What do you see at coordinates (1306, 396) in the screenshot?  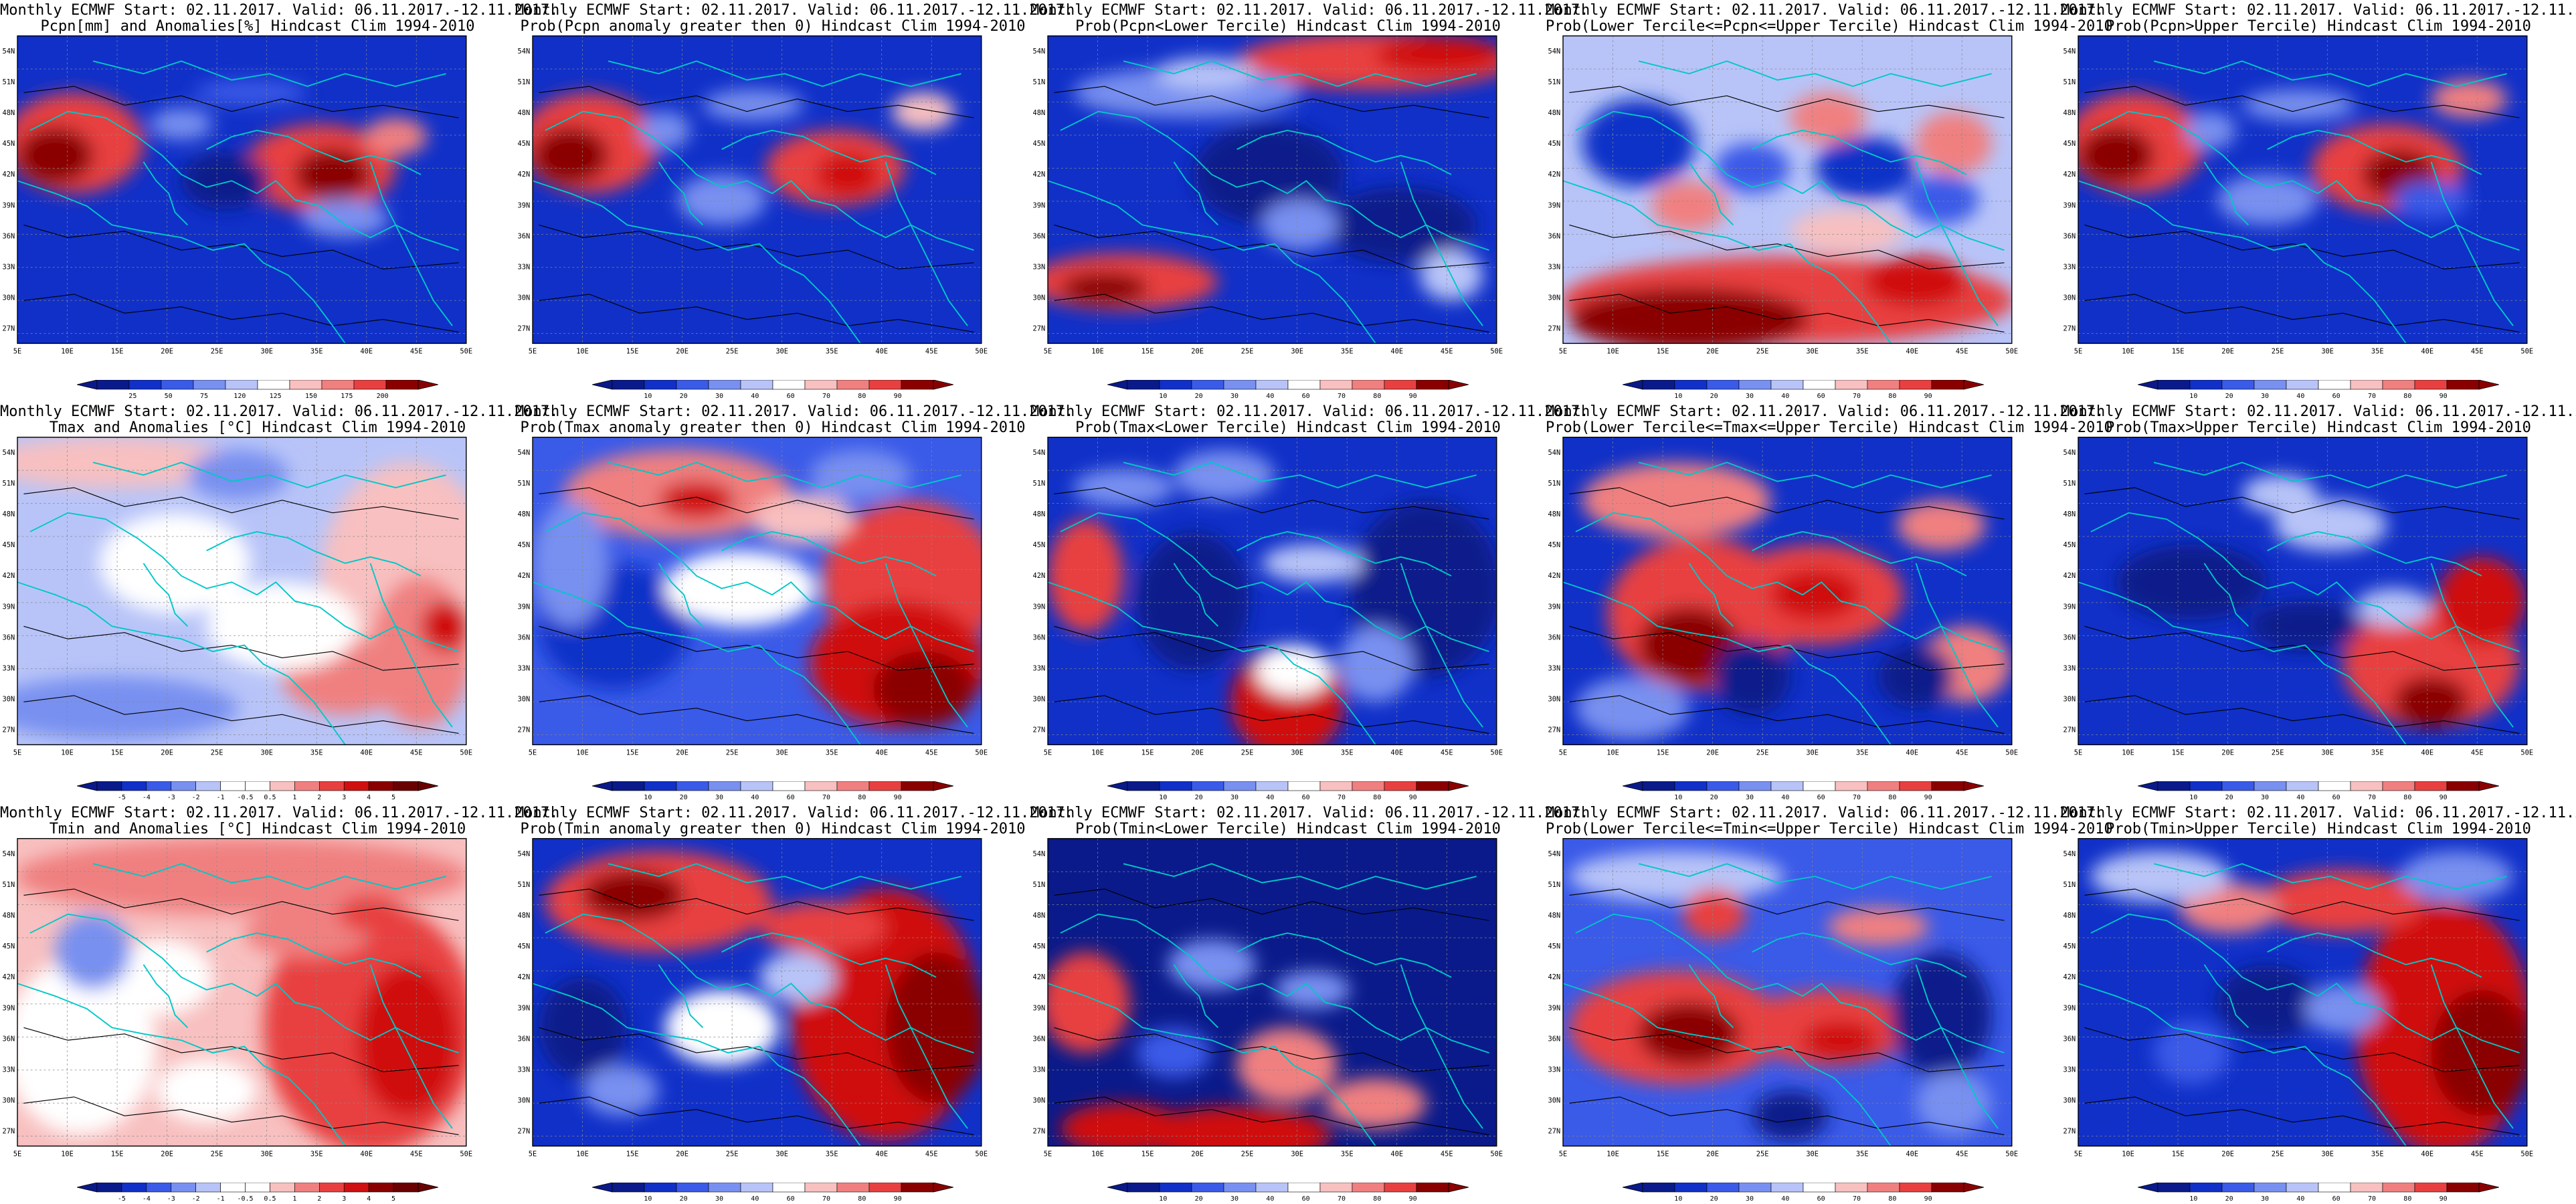 I see `colorbar-tick-label: 60` at bounding box center [1306, 396].